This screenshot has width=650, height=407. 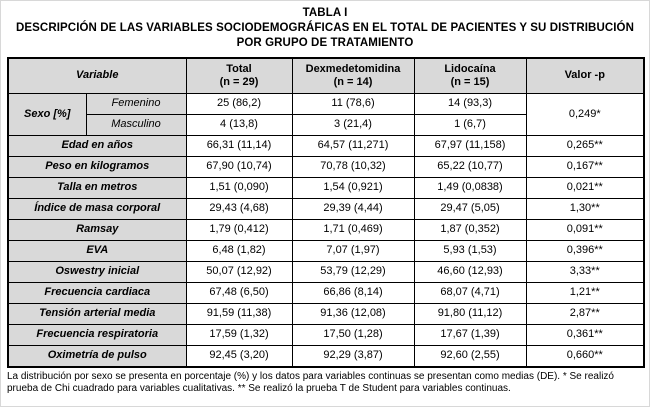 I want to click on header-dex-n: (n = 14), so click(x=353, y=81).